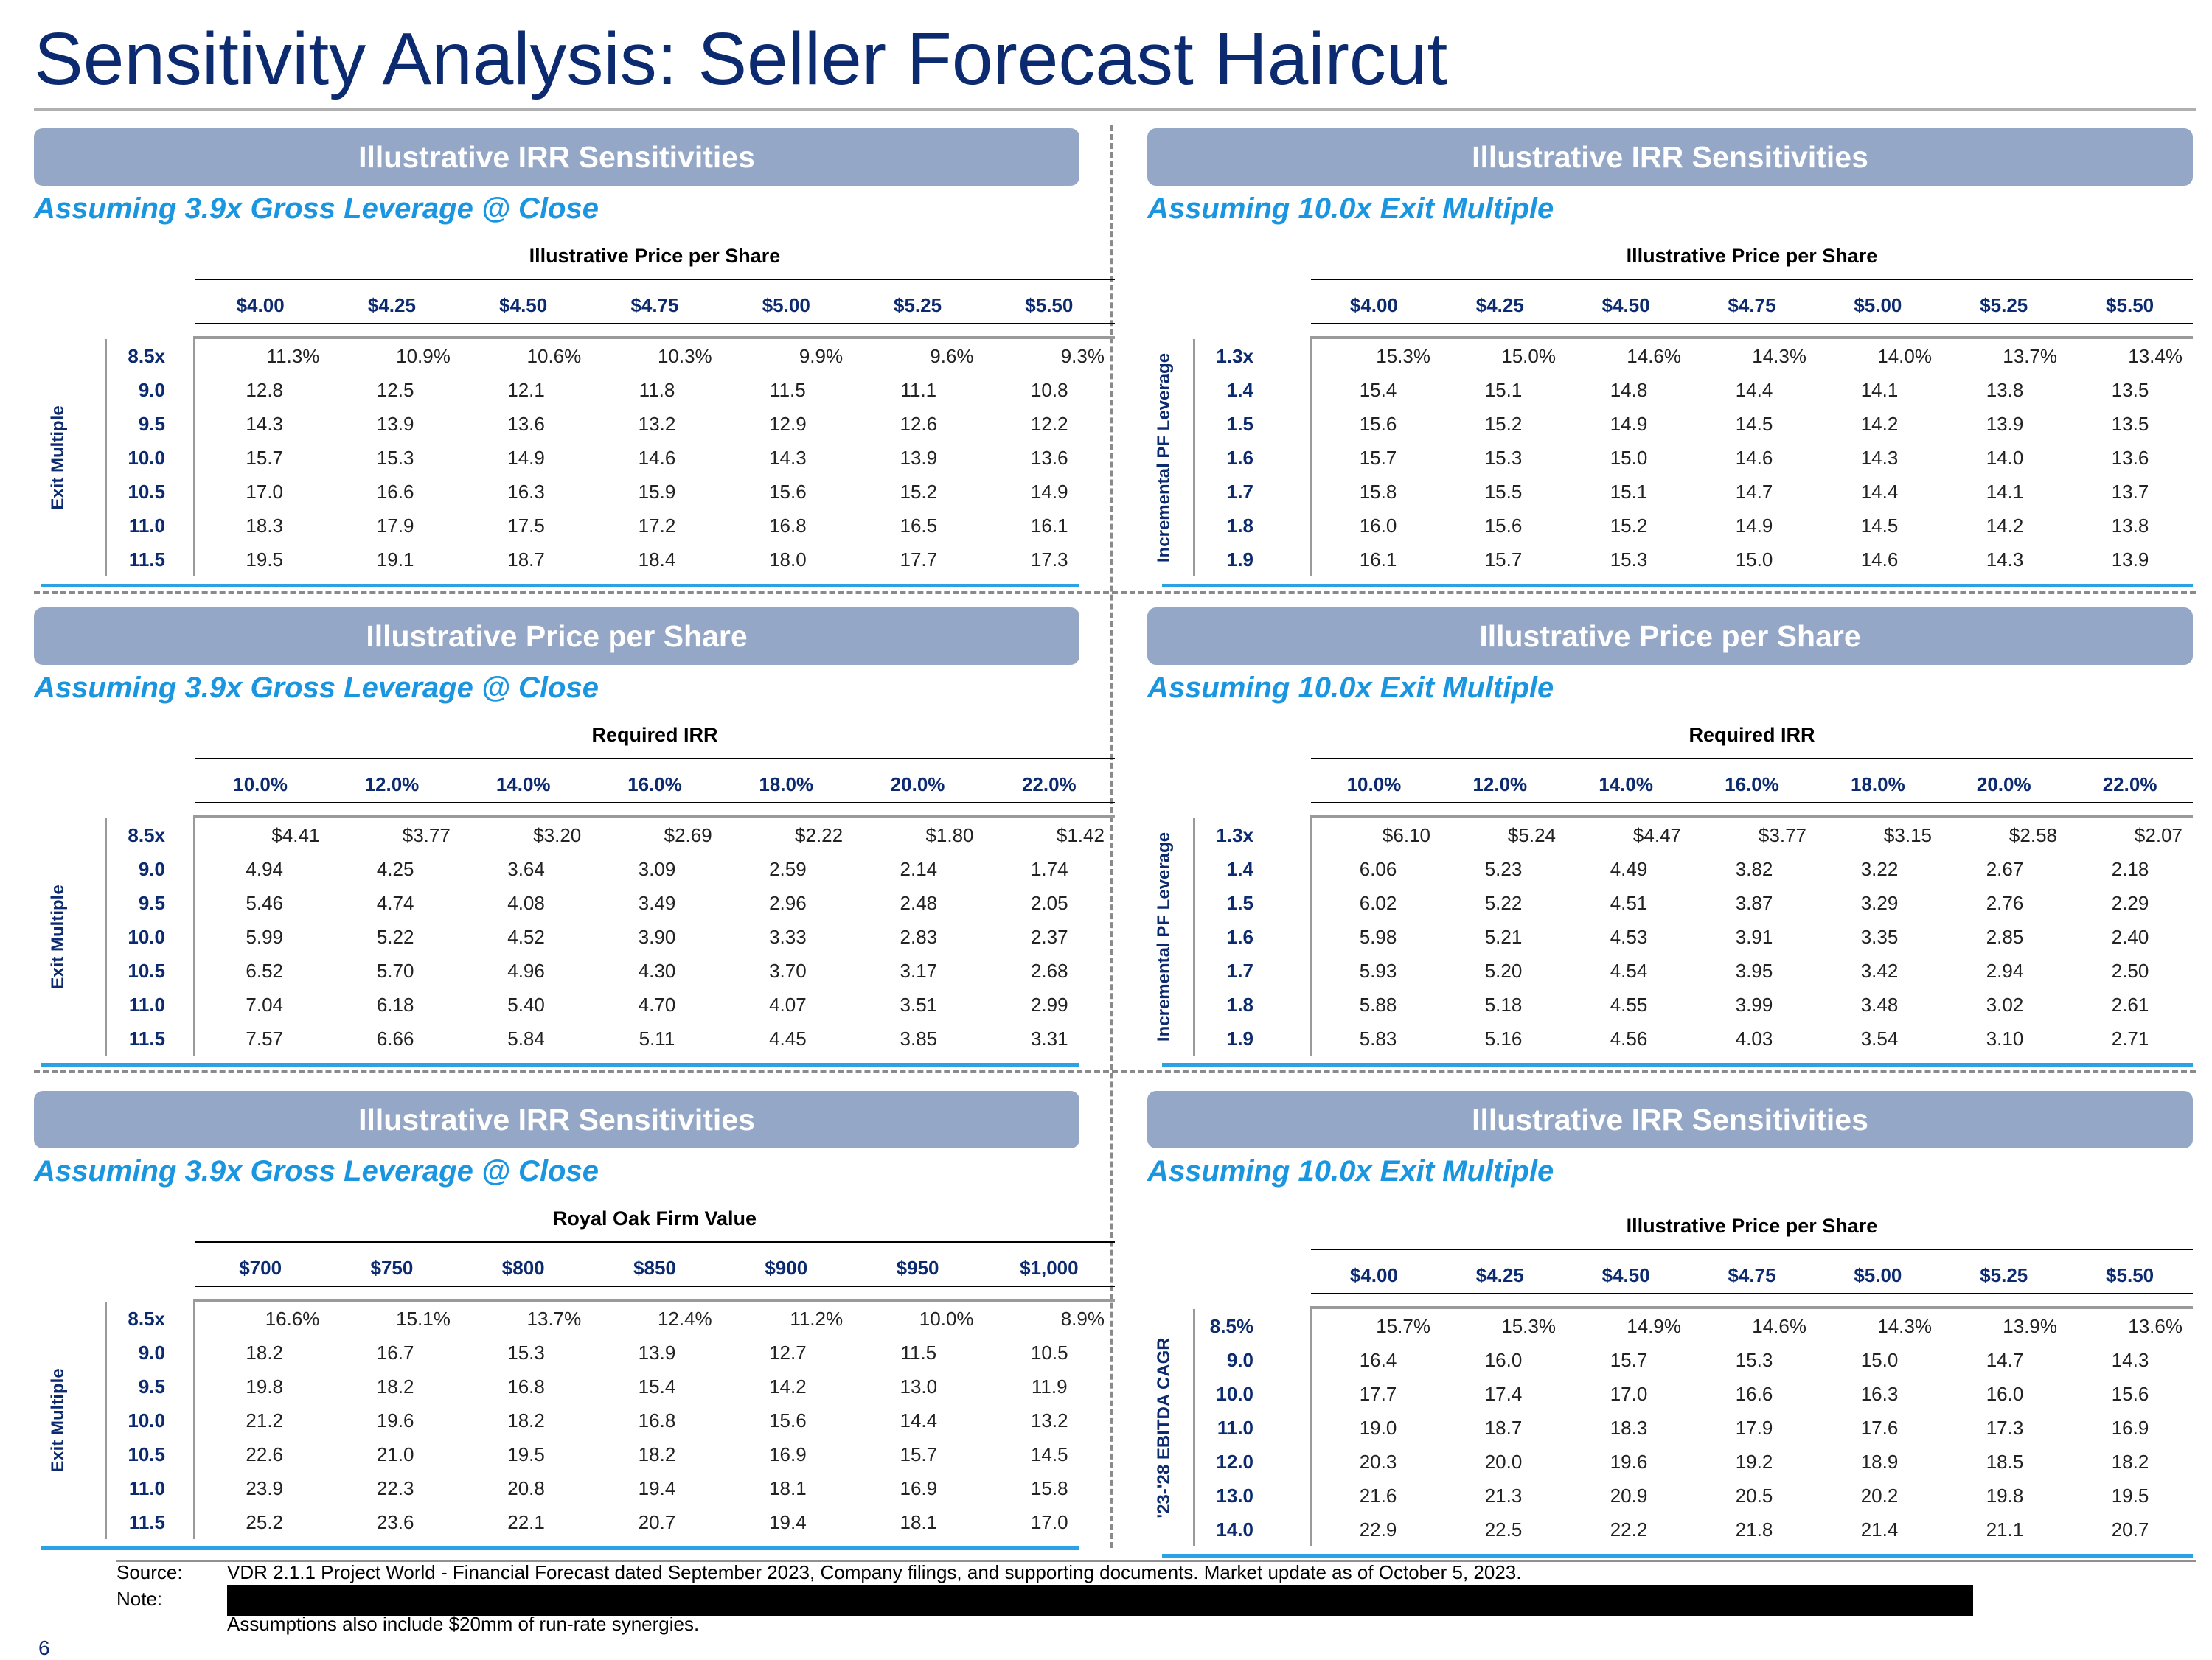  Describe the element at coordinates (395, 903) in the screenshot. I see `table-cell: 4.74` at that location.